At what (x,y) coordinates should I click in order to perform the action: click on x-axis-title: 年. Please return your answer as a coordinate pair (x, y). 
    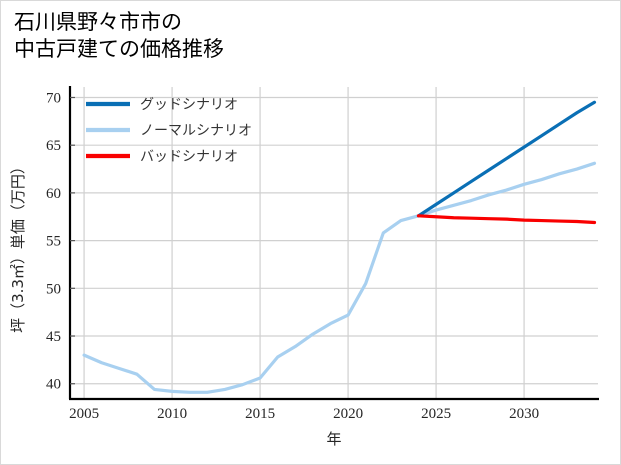
    Looking at the image, I should click on (333, 439).